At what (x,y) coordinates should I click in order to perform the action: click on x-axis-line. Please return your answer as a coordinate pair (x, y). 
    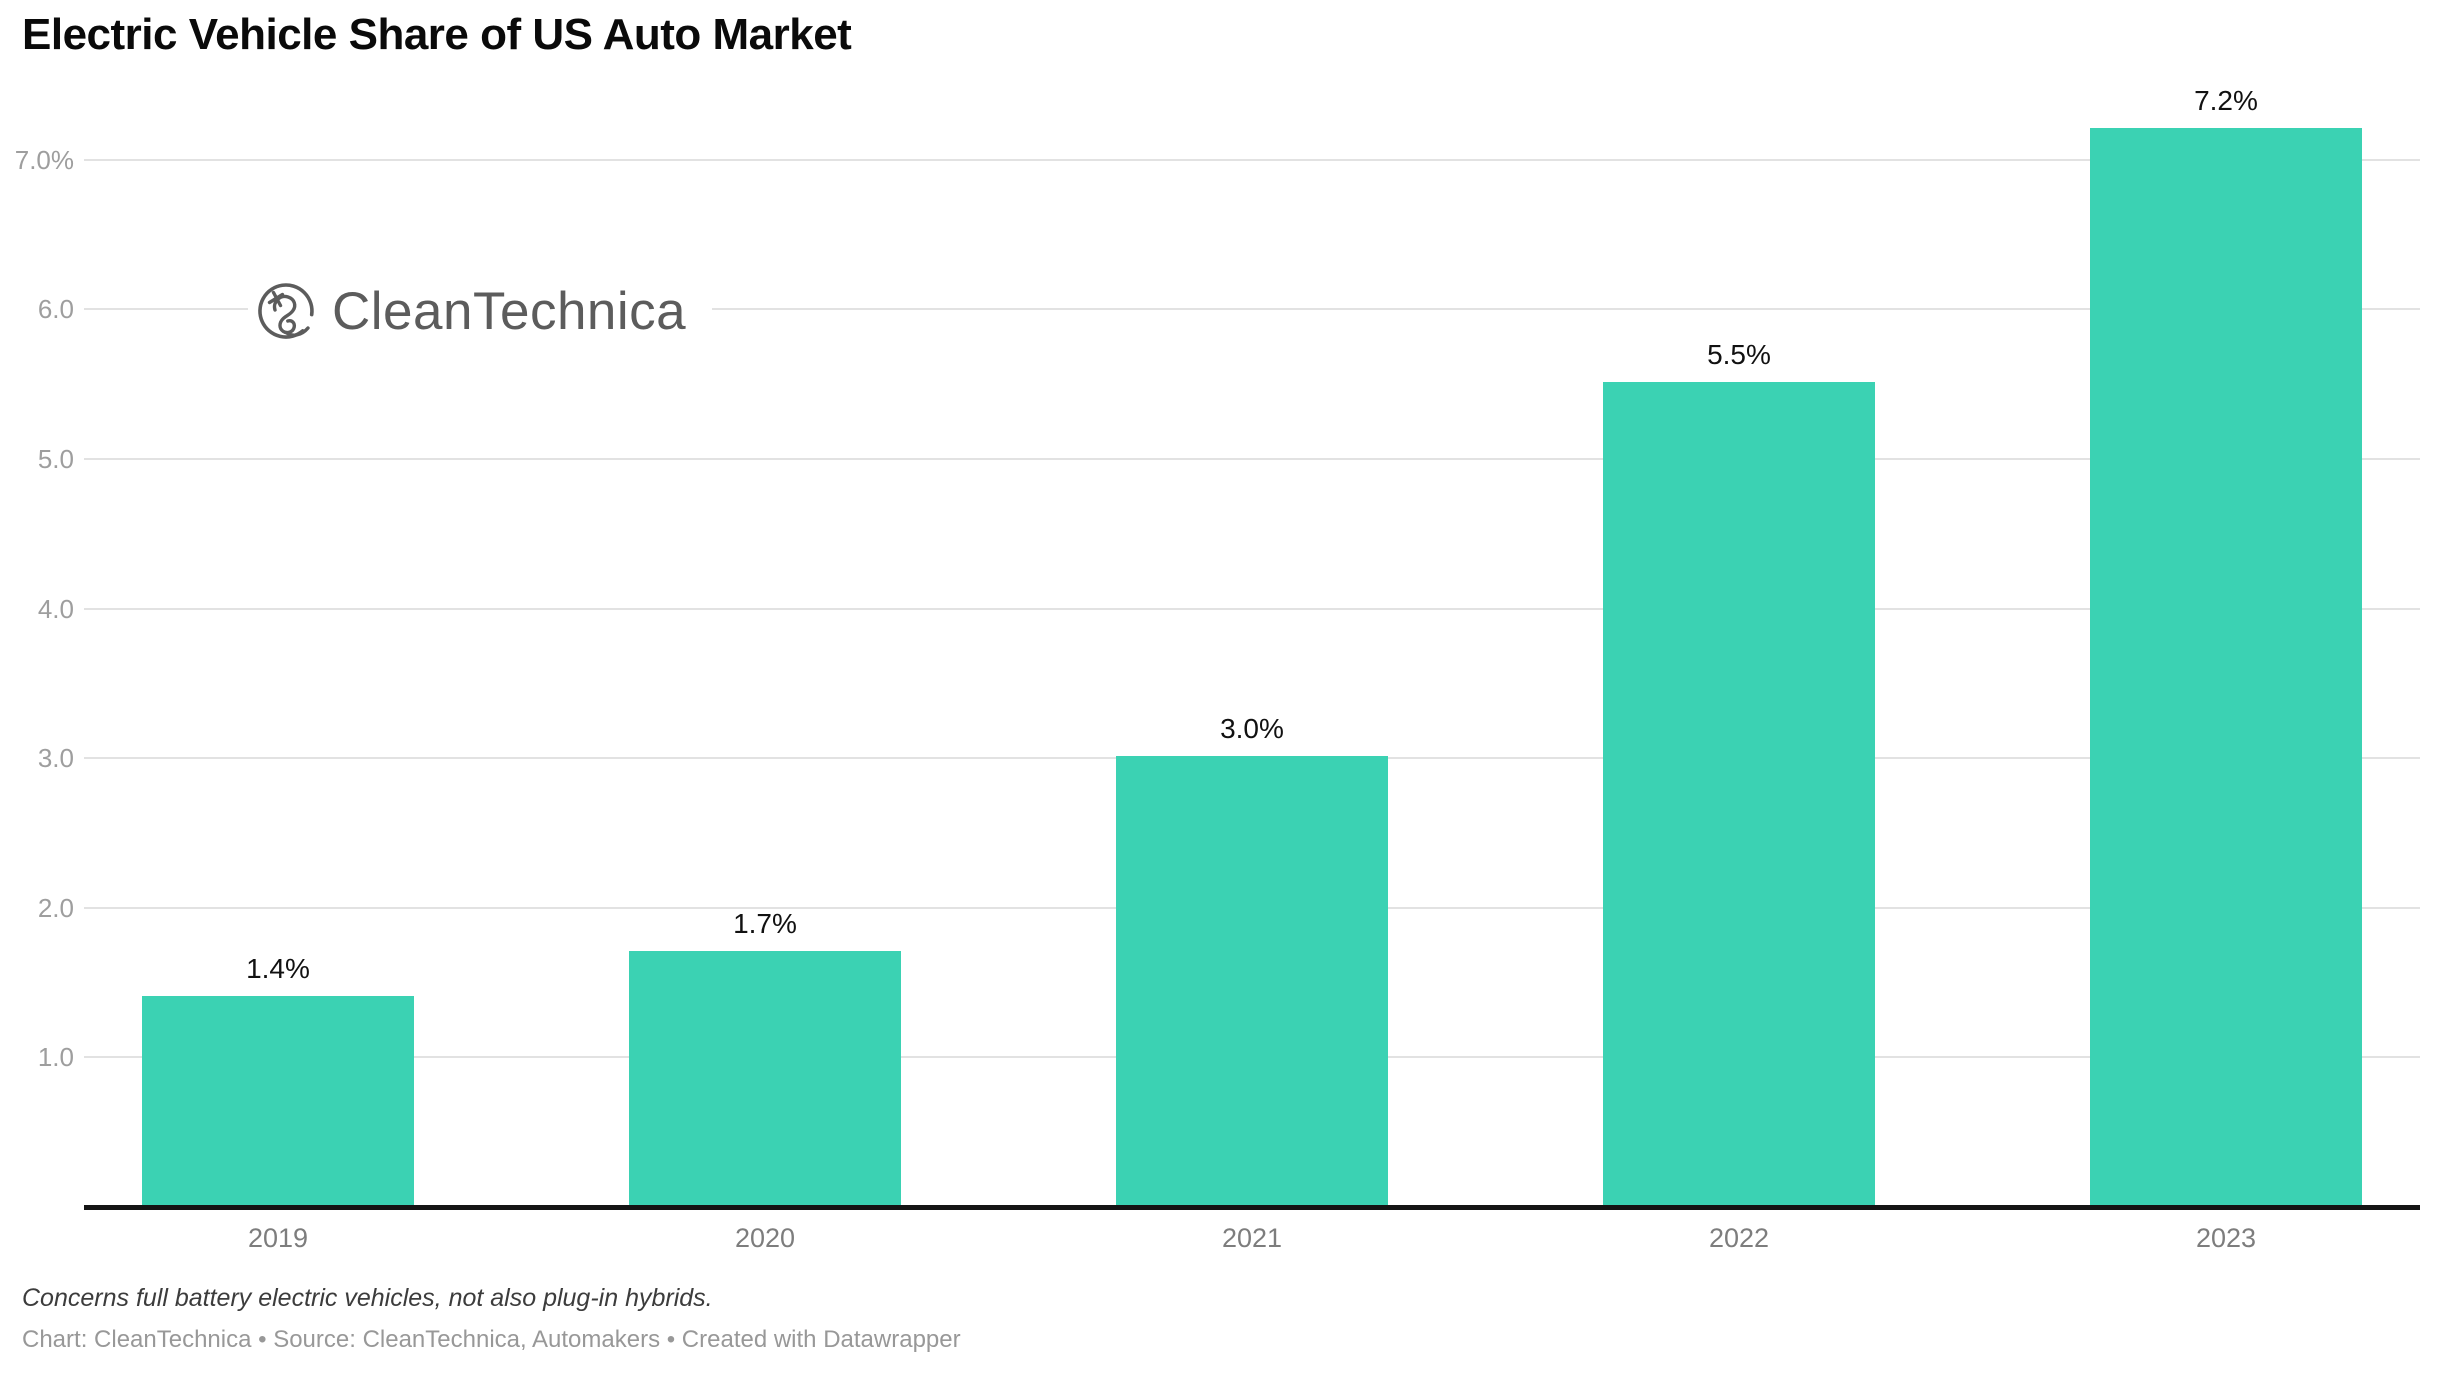
    Looking at the image, I should click on (1252, 1207).